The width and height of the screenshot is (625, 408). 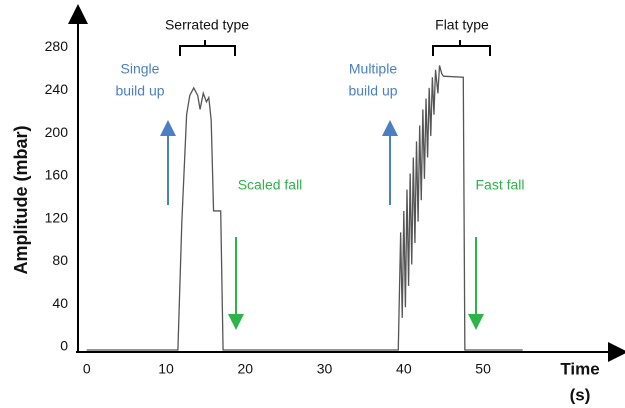 What do you see at coordinates (140, 69) in the screenshot?
I see `annotation: Single` at bounding box center [140, 69].